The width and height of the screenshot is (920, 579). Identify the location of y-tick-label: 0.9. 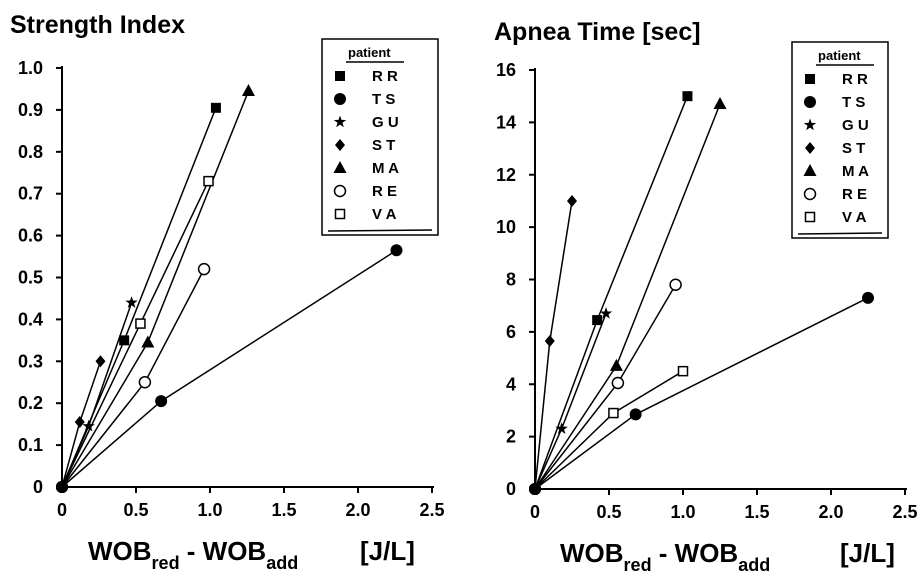
(30, 110).